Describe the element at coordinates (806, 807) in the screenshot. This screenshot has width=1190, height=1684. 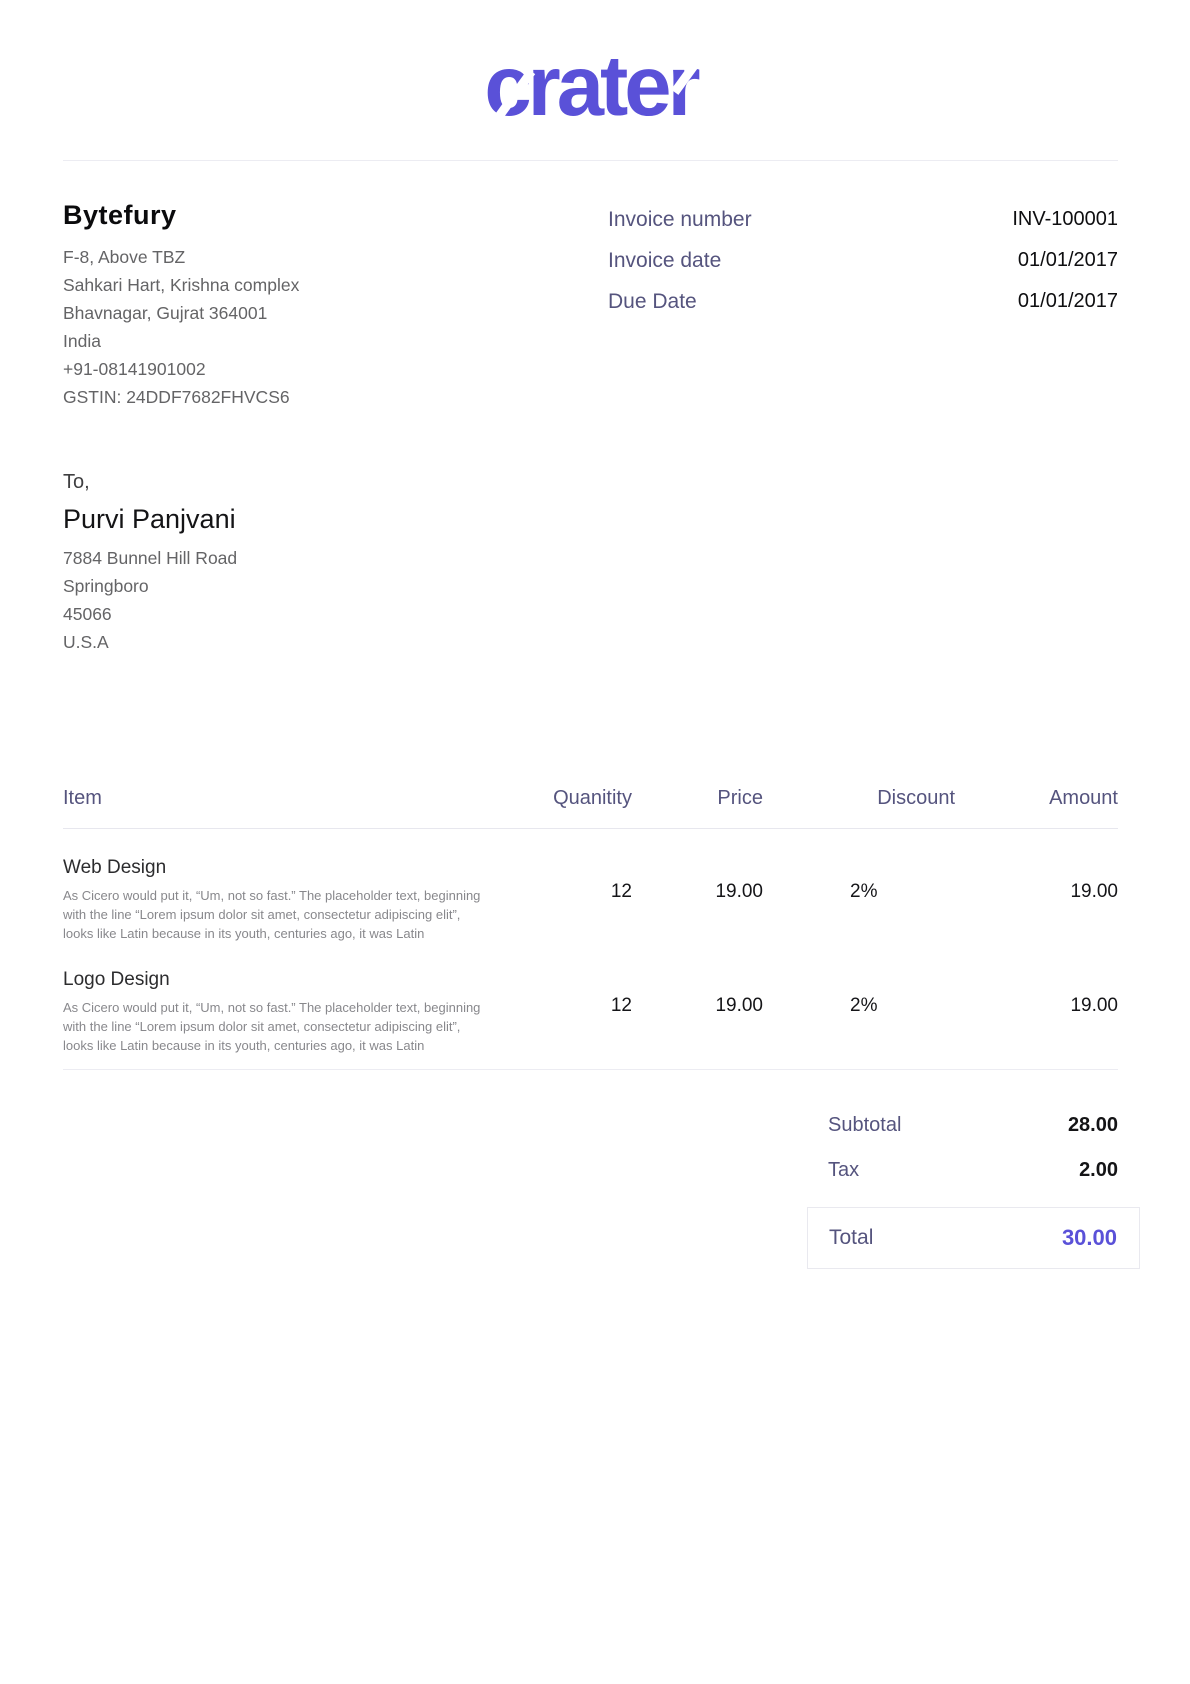
I see `column-header-spacer` at that location.